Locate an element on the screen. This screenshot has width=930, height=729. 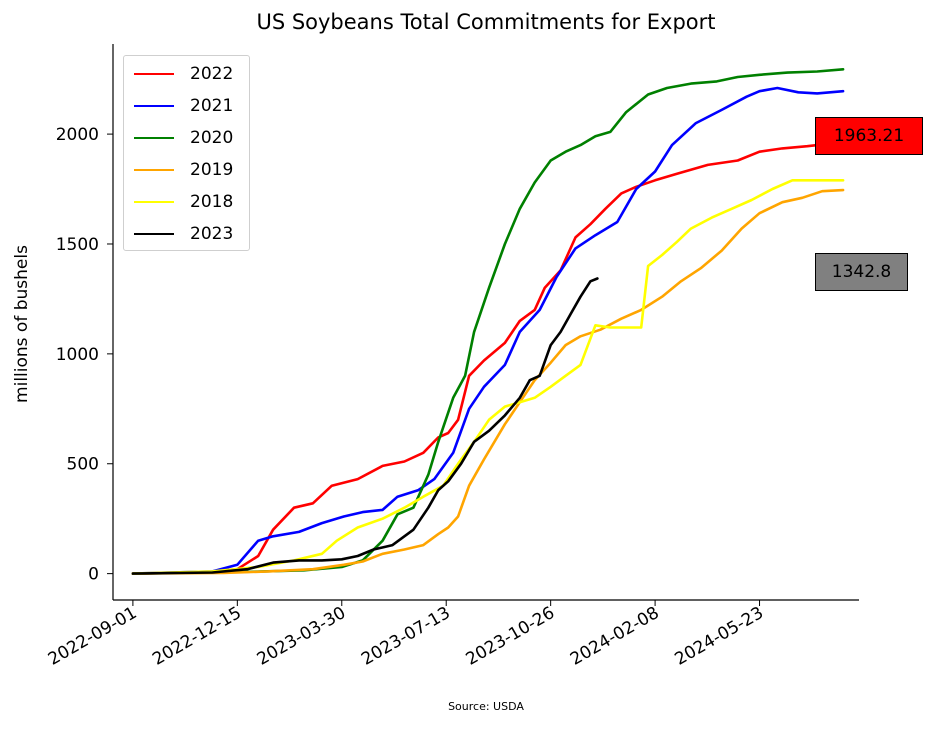
legend-item-2019: 2019 is located at coordinates (183, 170).